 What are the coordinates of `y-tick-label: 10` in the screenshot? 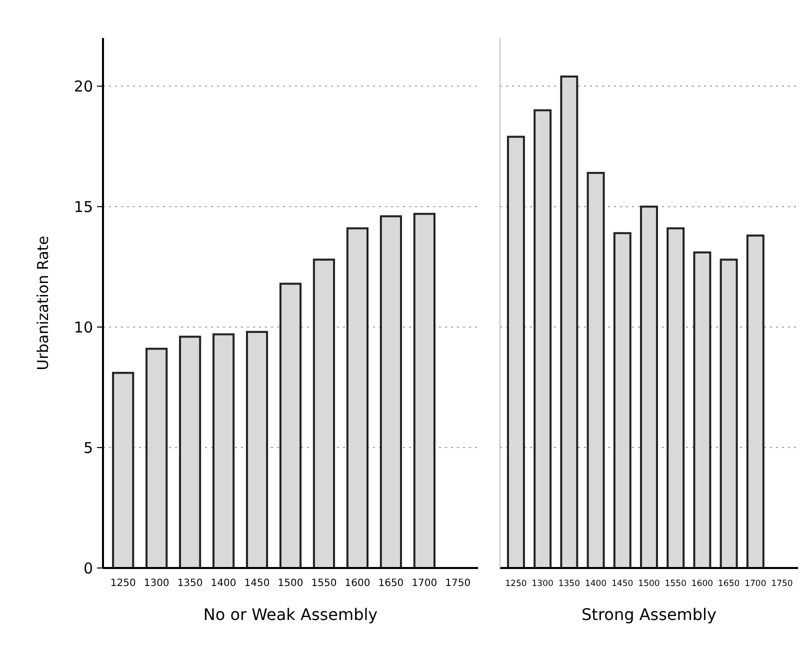 It's located at (83, 327).